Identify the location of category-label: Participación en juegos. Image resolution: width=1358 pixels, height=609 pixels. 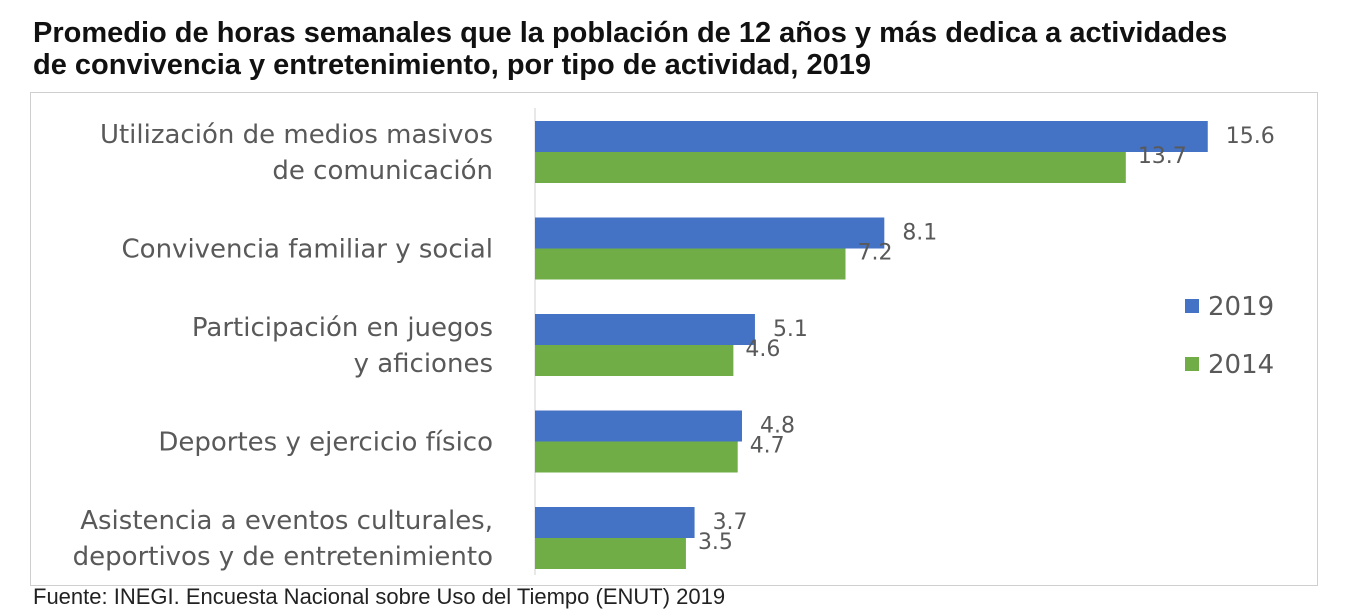
(342, 328).